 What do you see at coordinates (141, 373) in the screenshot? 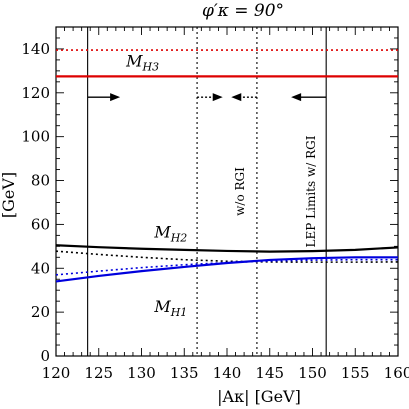
I see `x-tick-label: 130` at bounding box center [141, 373].